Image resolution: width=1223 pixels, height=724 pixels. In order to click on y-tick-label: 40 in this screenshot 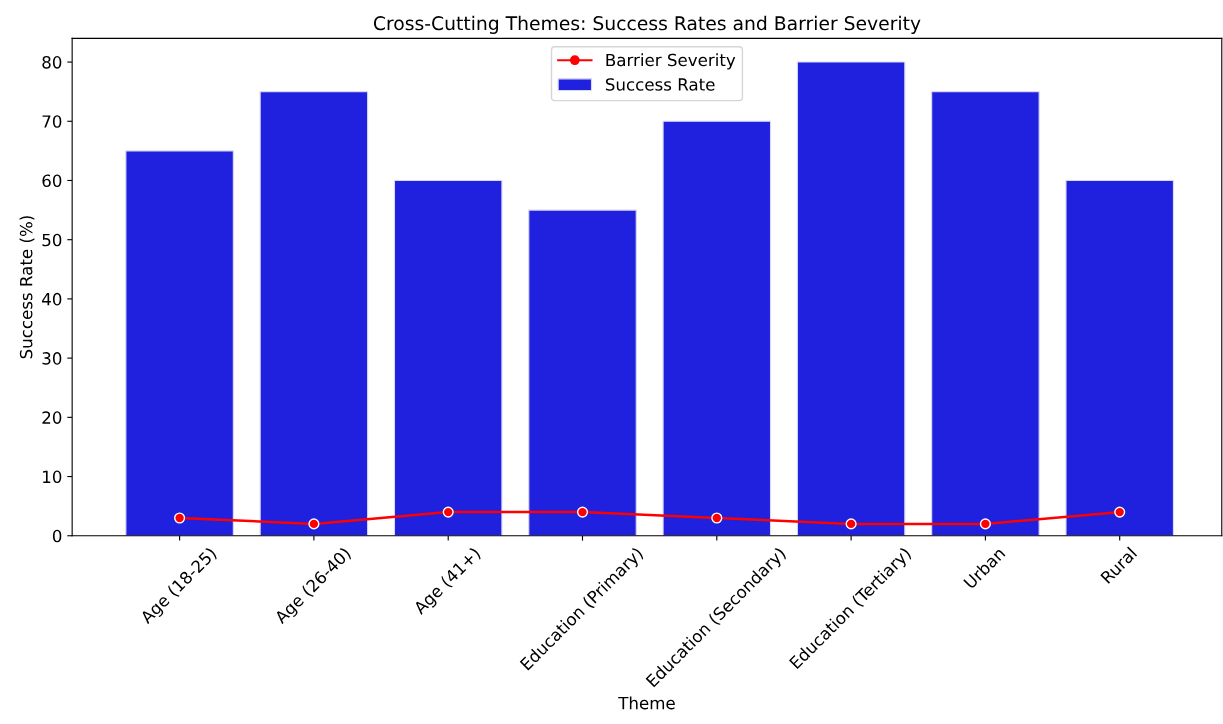, I will do `click(52, 299)`.